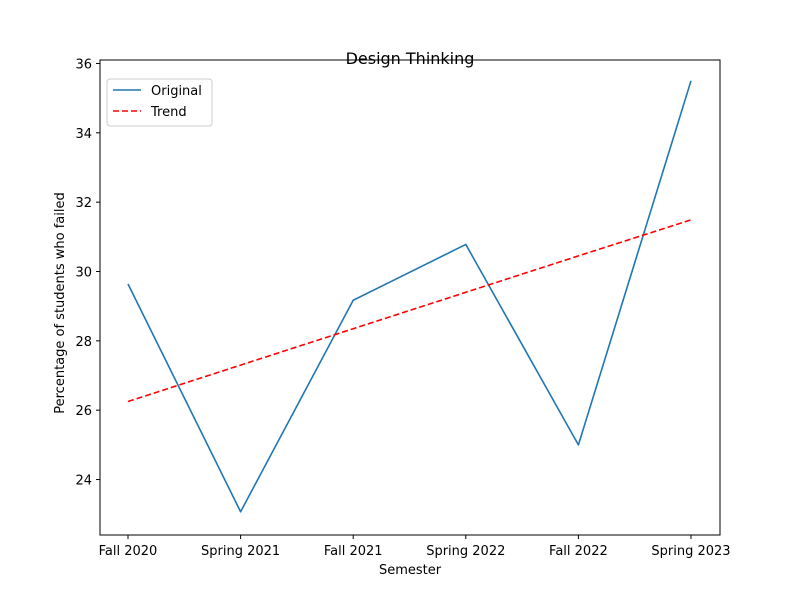  I want to click on y-axis-label: Percentage of students who failed, so click(60, 303).